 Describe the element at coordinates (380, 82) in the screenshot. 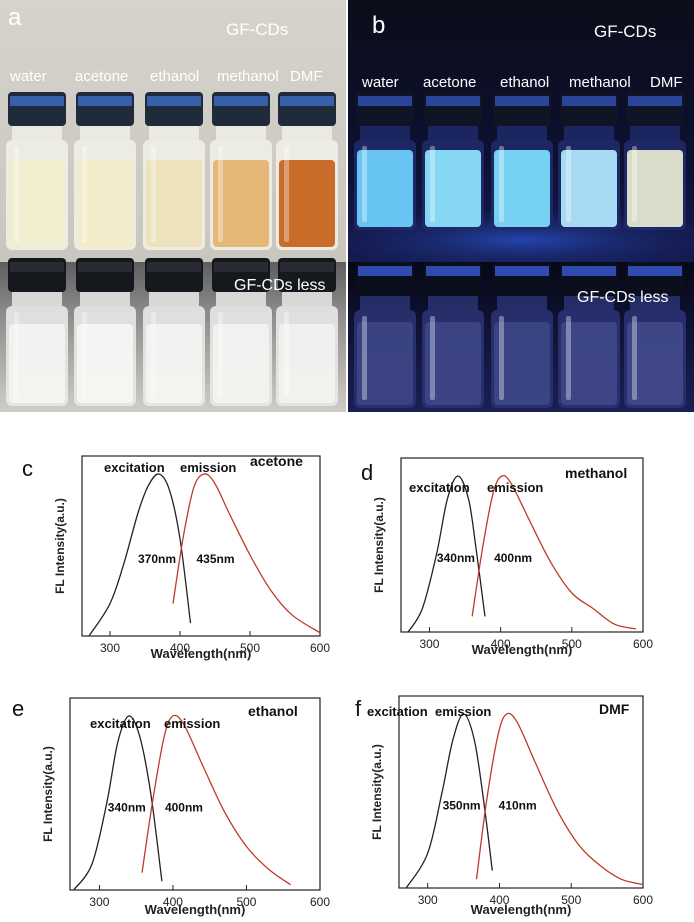

I see `solvent-label-water-b: water` at that location.